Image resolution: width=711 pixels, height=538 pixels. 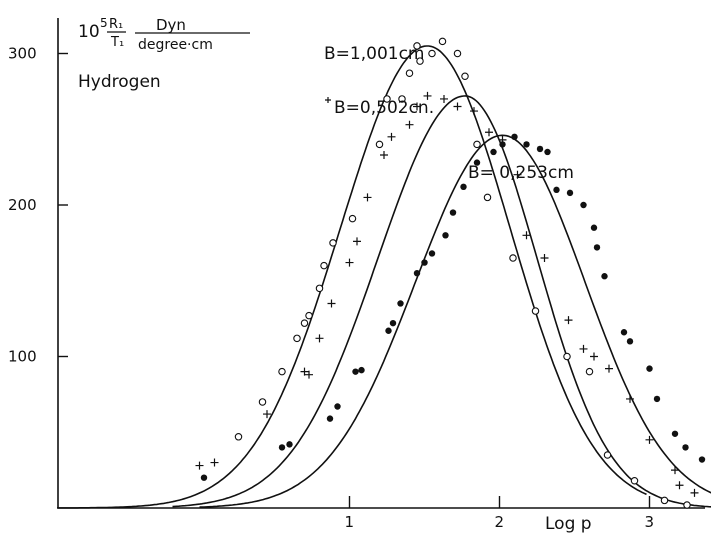 What do you see at coordinates (350, 522) in the screenshot?
I see `x-tick-label: 1` at bounding box center [350, 522].